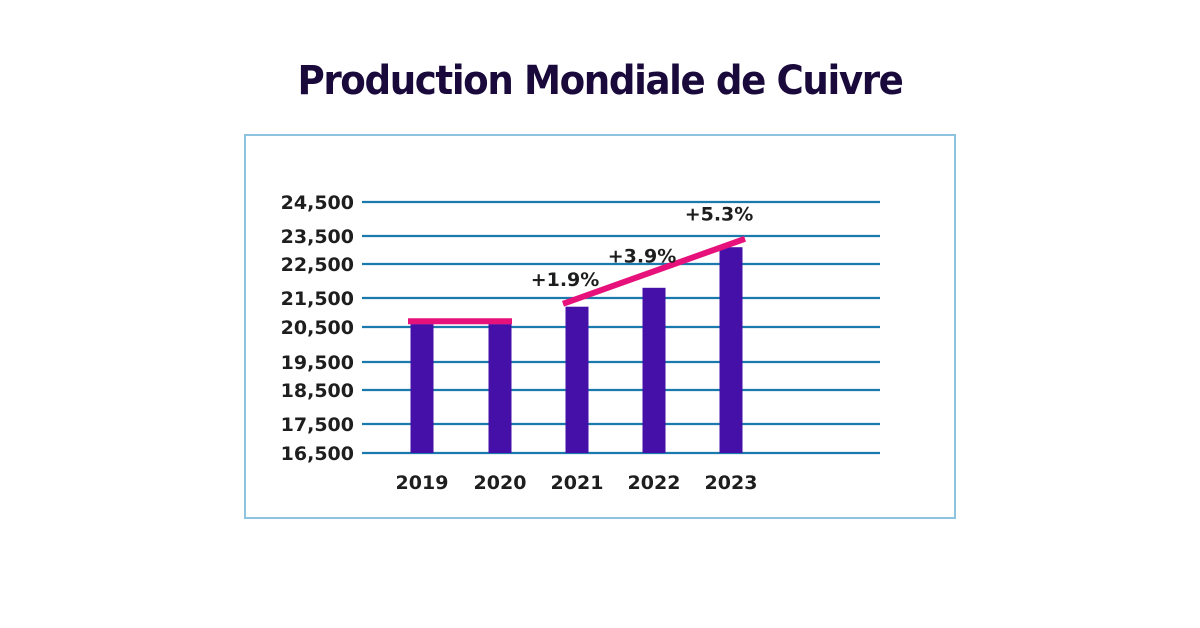  What do you see at coordinates (317, 265) in the screenshot?
I see `y-tick-label: 22,500` at bounding box center [317, 265].